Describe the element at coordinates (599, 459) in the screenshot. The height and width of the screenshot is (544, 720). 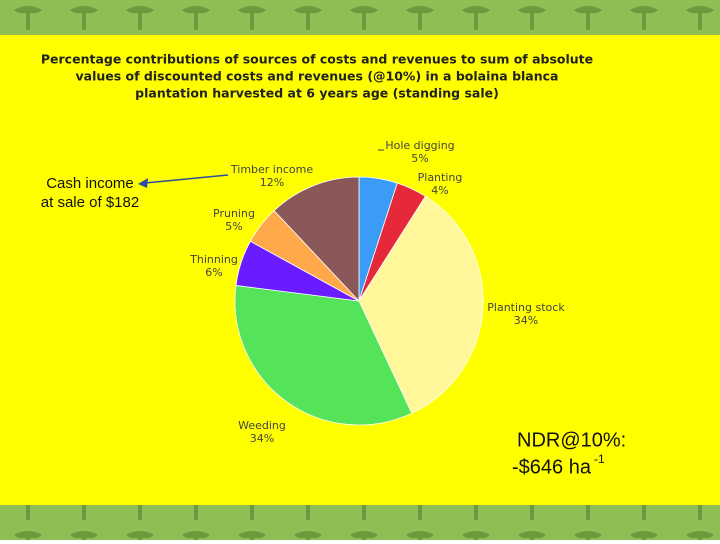
I see `annotation-superscript: -1` at that location.